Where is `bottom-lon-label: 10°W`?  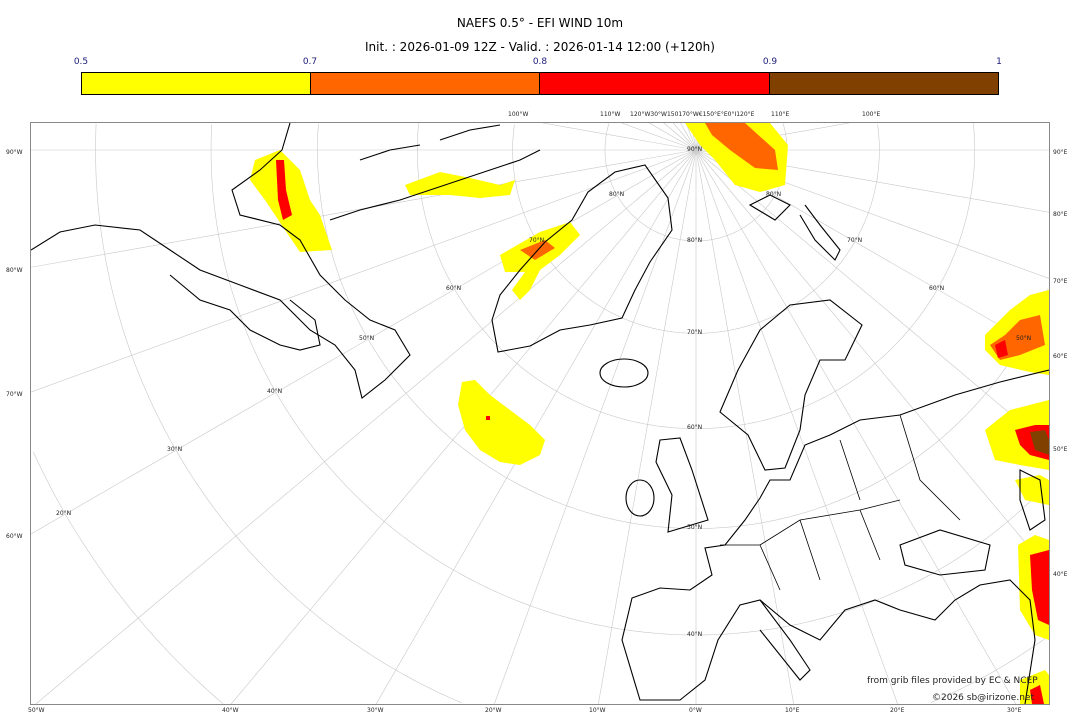
bottom-lon-label: 10°W is located at coordinates (597, 710).